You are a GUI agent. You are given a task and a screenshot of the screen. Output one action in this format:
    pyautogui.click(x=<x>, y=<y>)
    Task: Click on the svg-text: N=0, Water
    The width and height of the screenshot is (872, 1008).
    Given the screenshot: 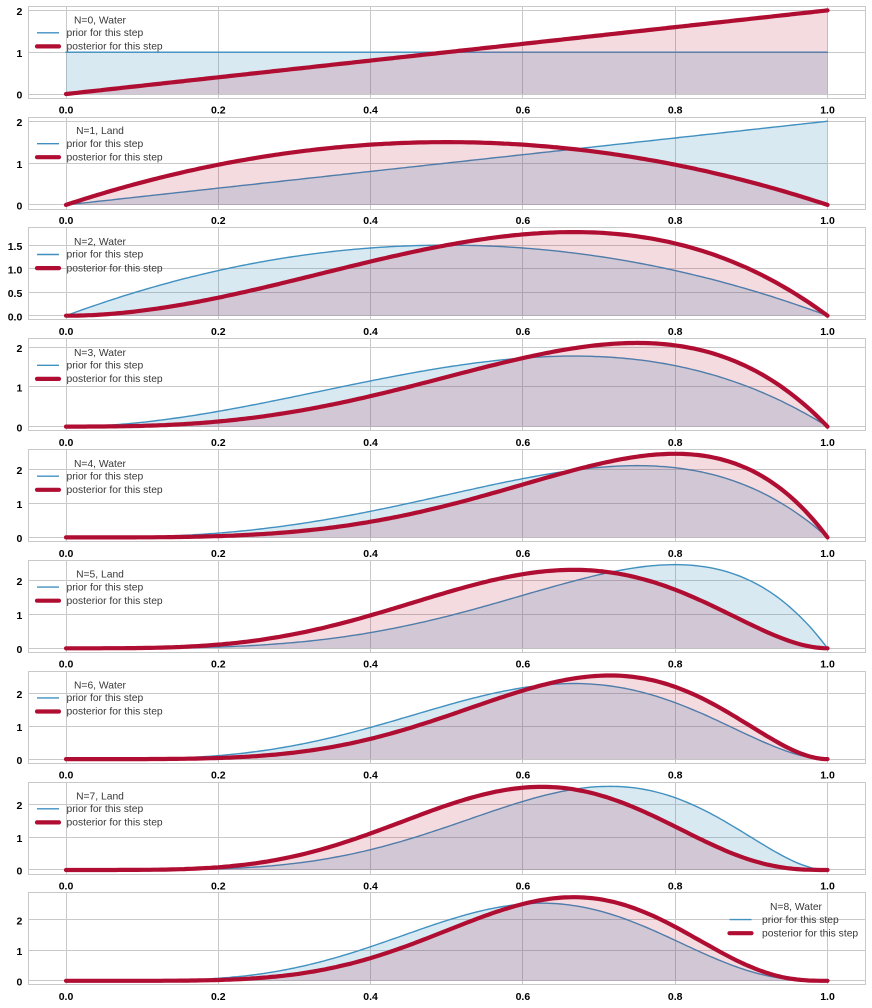 What is the action you would take?
    pyautogui.click(x=100, y=20)
    